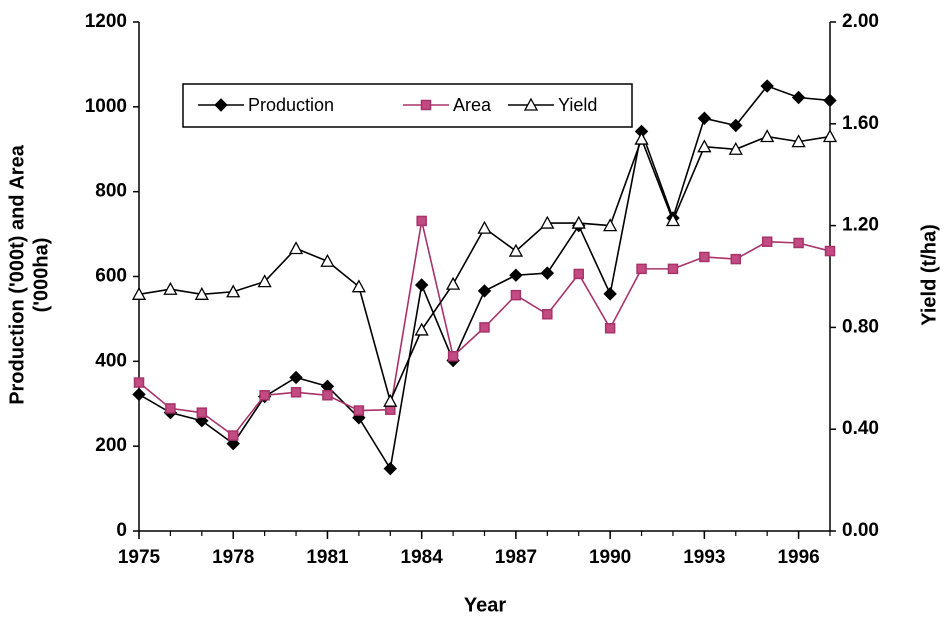  What do you see at coordinates (422, 557) in the screenshot?
I see `x-tick-label: 1984` at bounding box center [422, 557].